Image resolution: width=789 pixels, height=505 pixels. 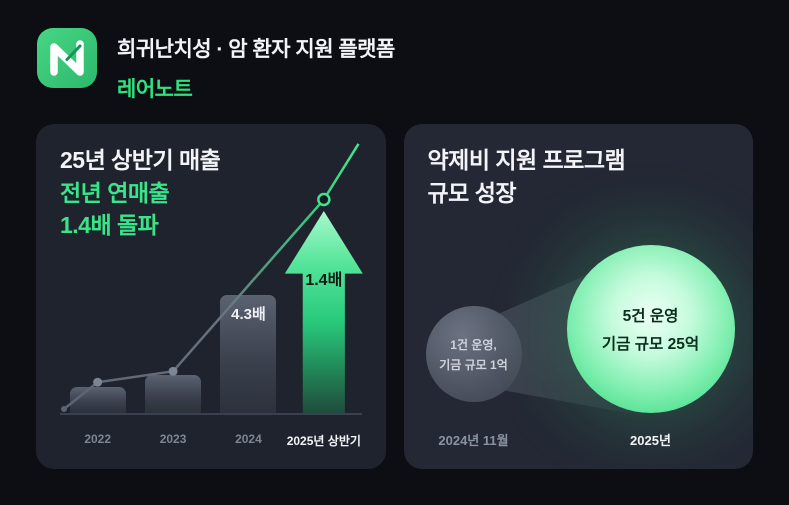 I want to click on revenue-card-title: 25년 상반기 매출 전년 연매출 1.4배 돌파, so click(x=140, y=193).